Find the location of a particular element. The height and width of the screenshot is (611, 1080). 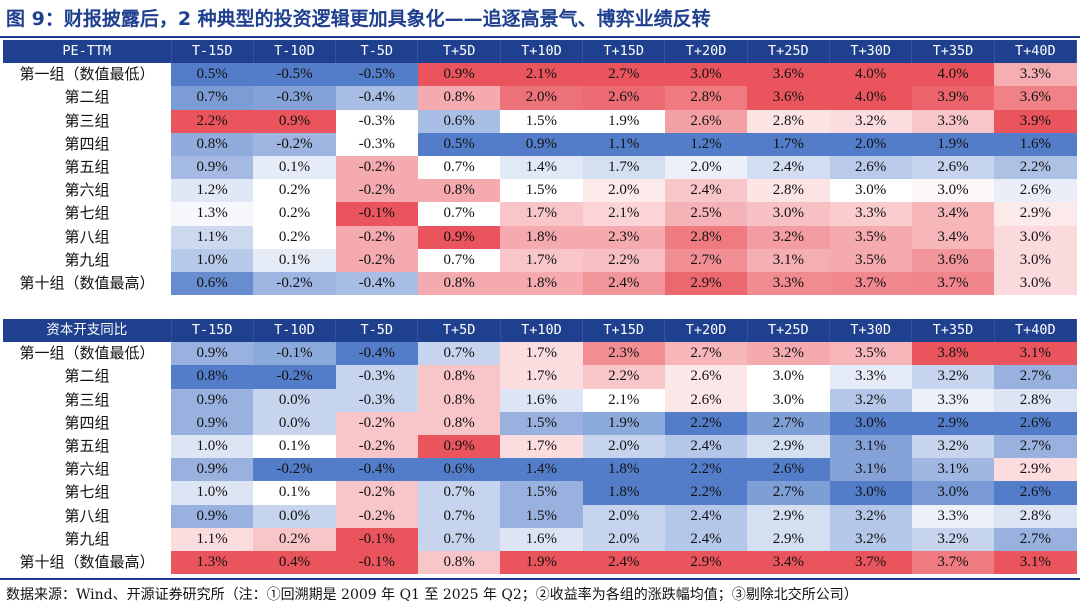

column-header: T-10D is located at coordinates (295, 52).